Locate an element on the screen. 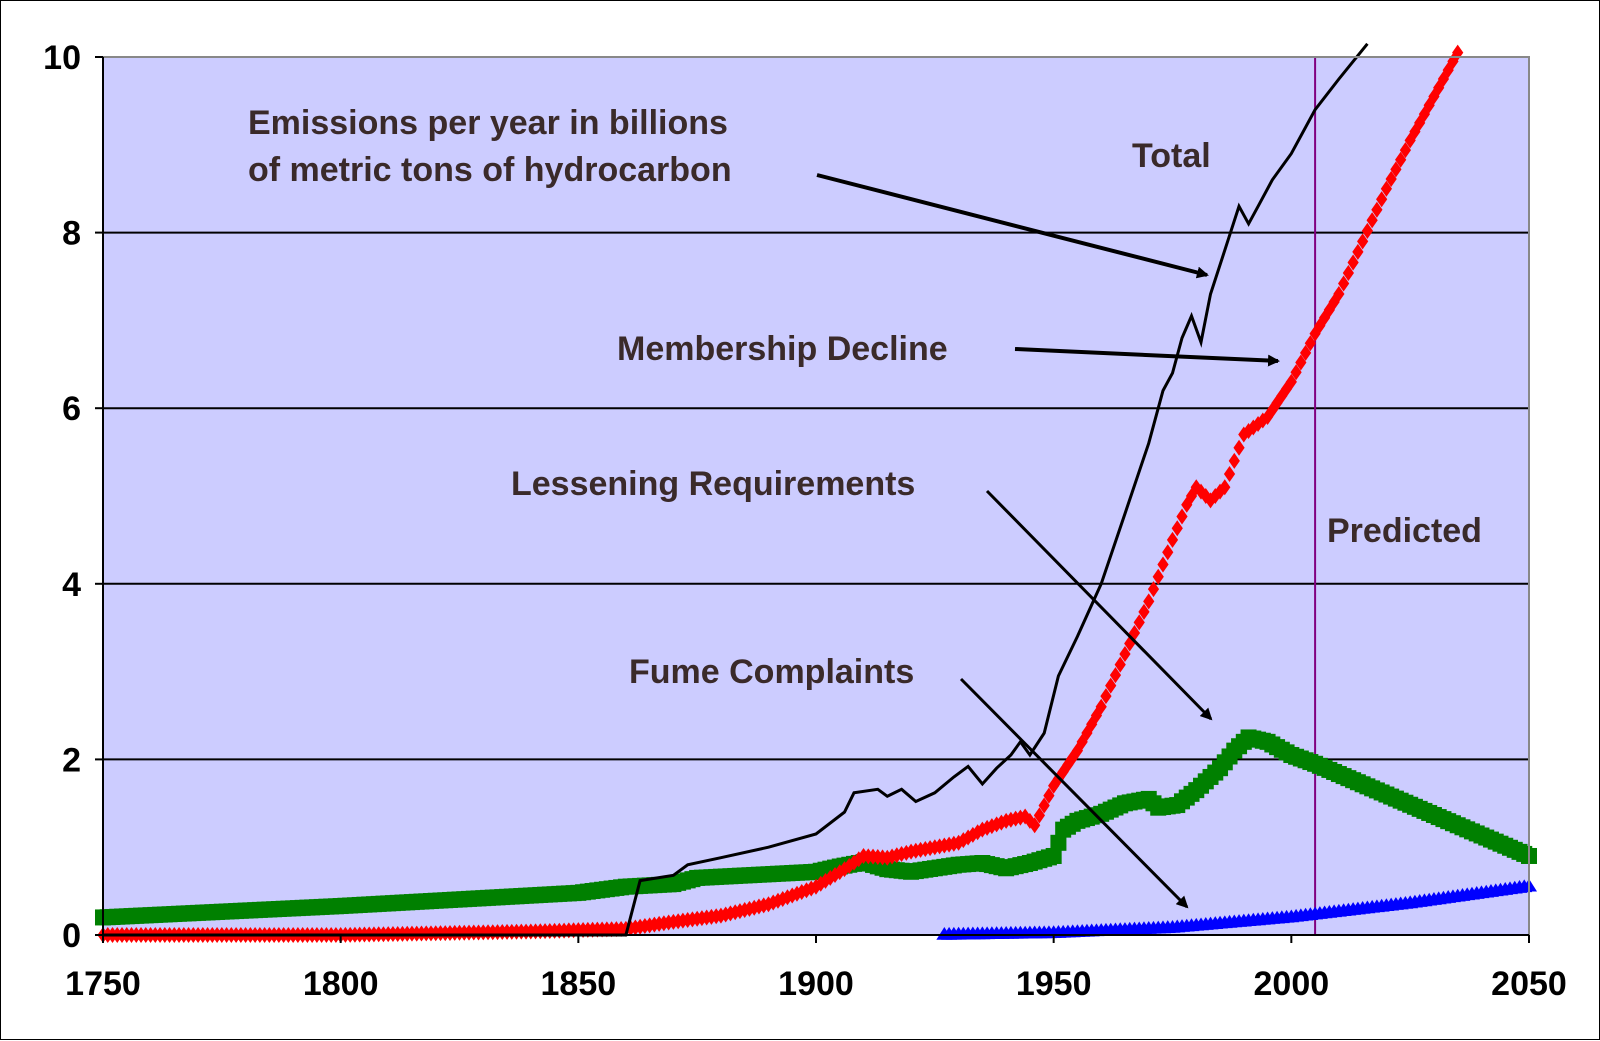 The image size is (1600, 1041). annotation-predicted-label: Predicted is located at coordinates (1404, 531).